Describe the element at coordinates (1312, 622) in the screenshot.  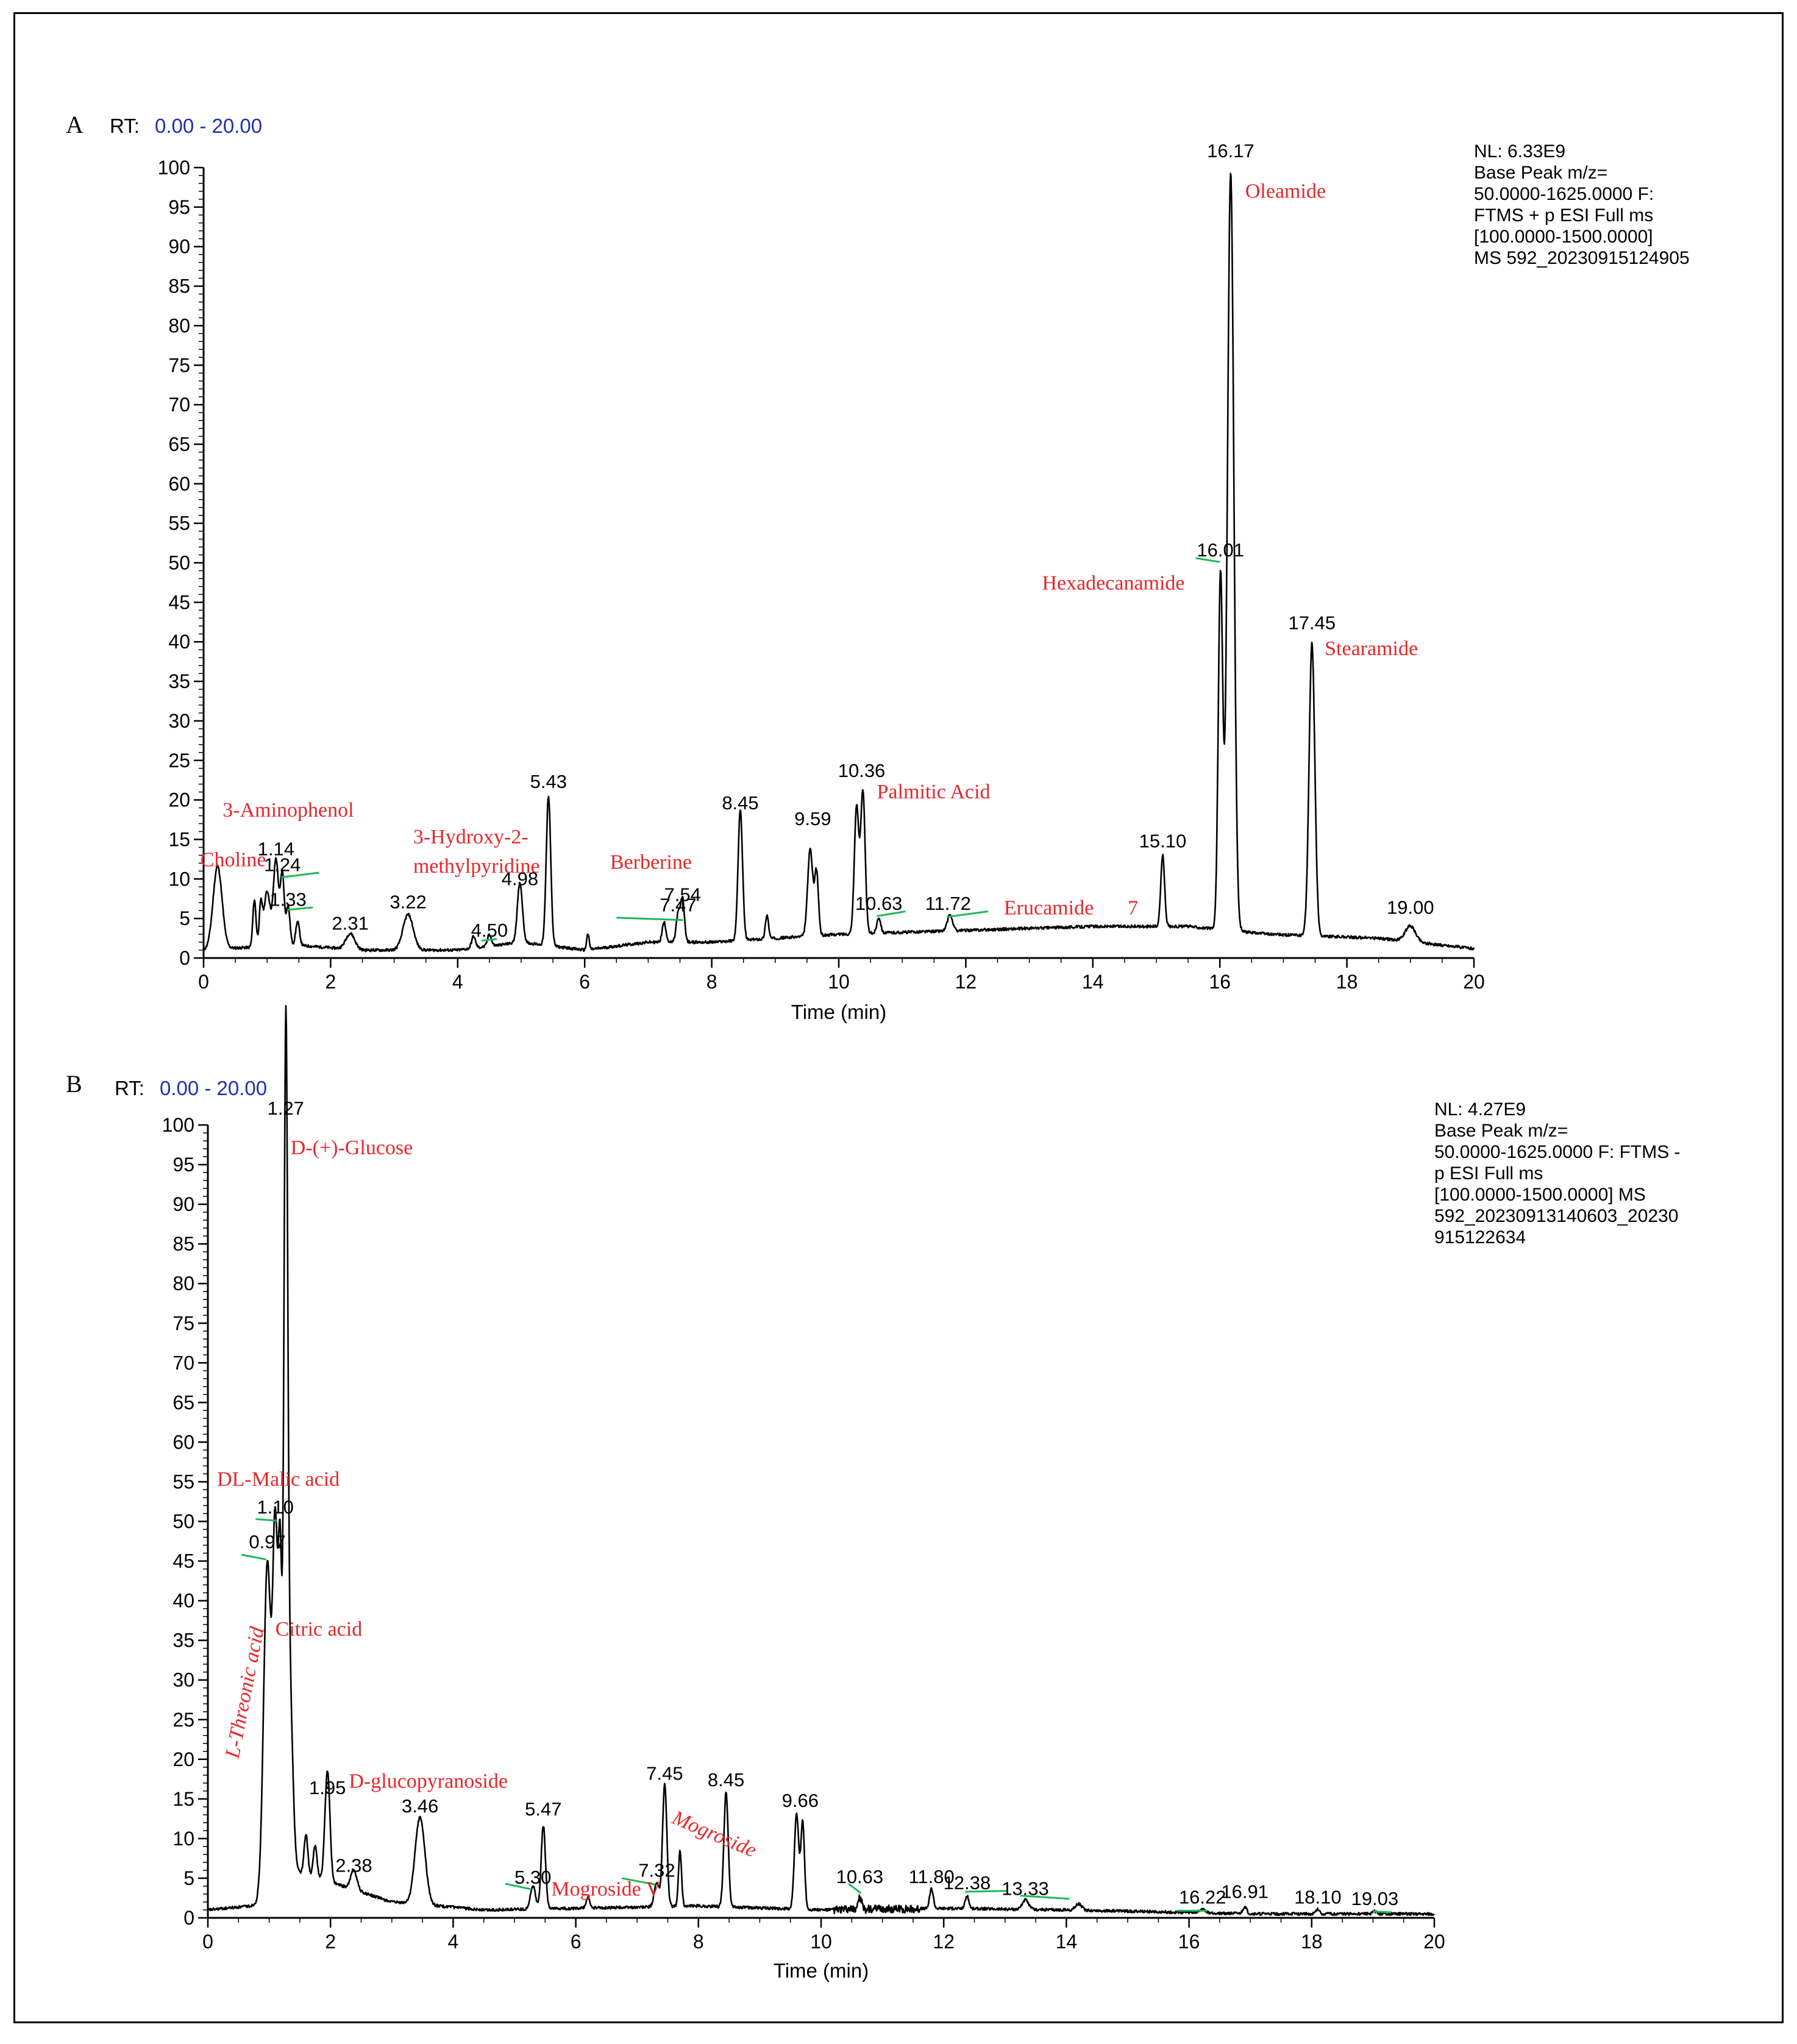
I see `peak-rt-label: 17.45` at that location.